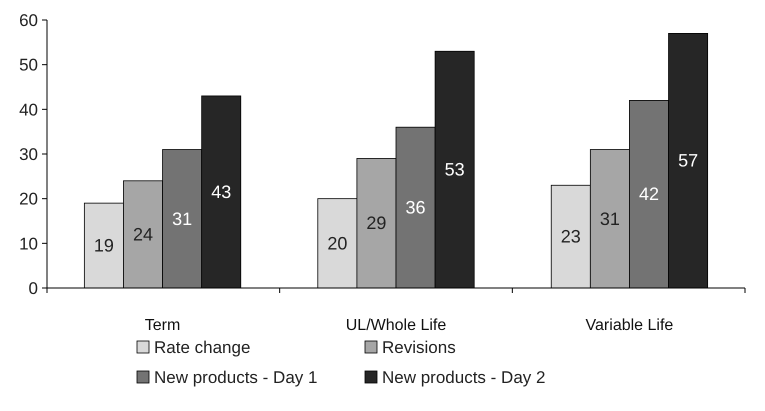 The image size is (765, 411). I want to click on data-label: 42, so click(649, 194).